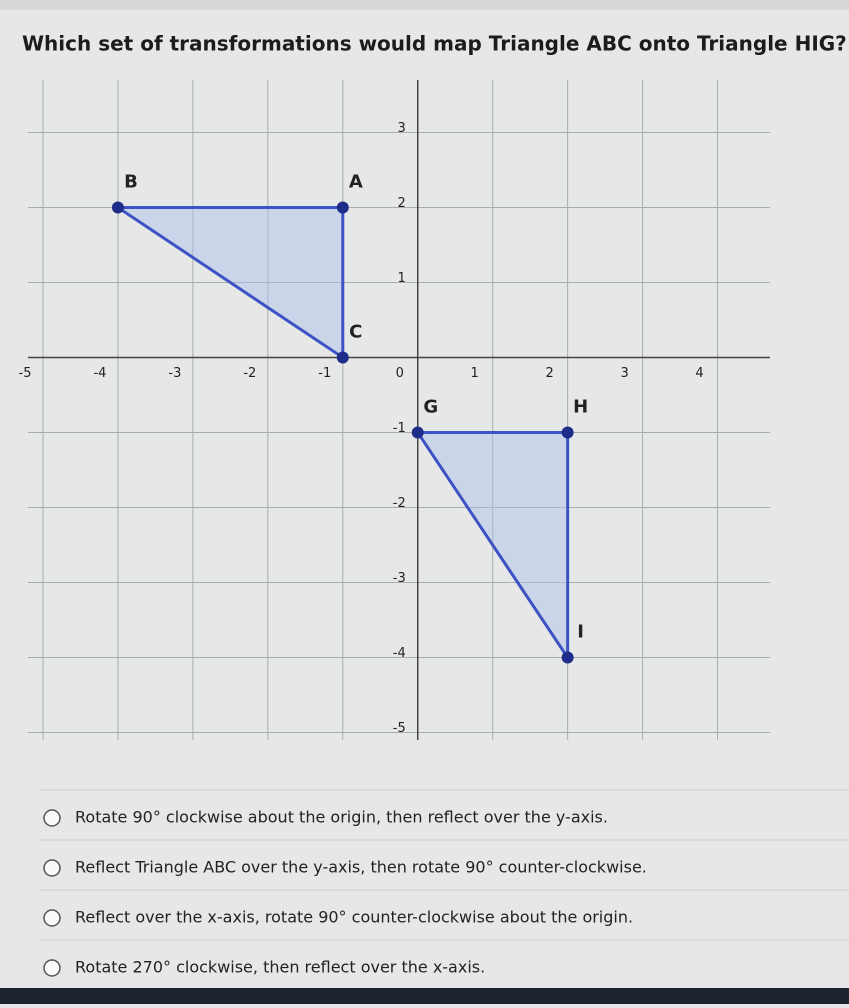 Image resolution: width=849 pixels, height=1008 pixels. I want to click on taskbar, so click(424, 996).